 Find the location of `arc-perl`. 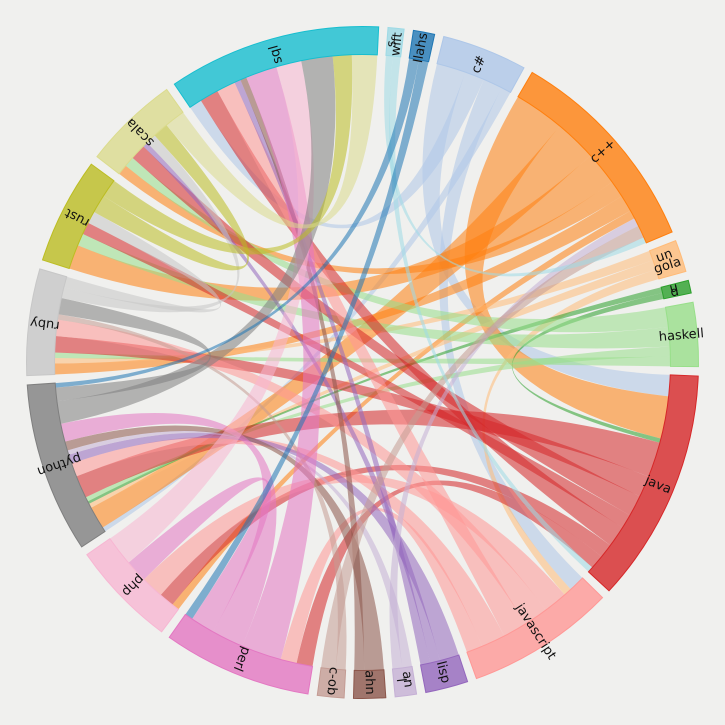

arc-perl is located at coordinates (241, 654).